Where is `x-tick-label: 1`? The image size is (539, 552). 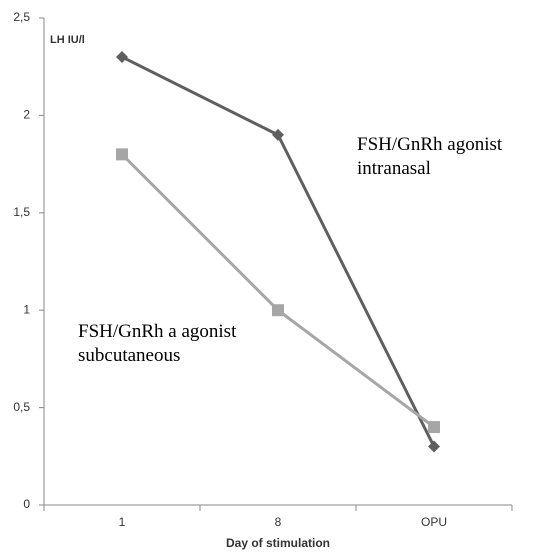 x-tick-label: 1 is located at coordinates (122, 522).